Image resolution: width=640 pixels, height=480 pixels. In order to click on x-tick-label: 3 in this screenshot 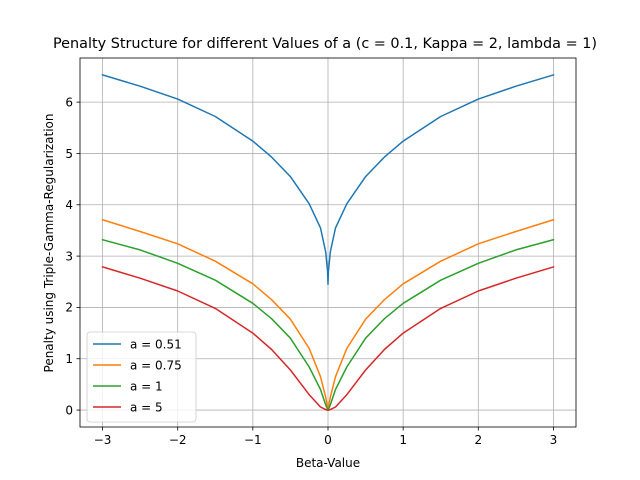, I will do `click(554, 440)`.